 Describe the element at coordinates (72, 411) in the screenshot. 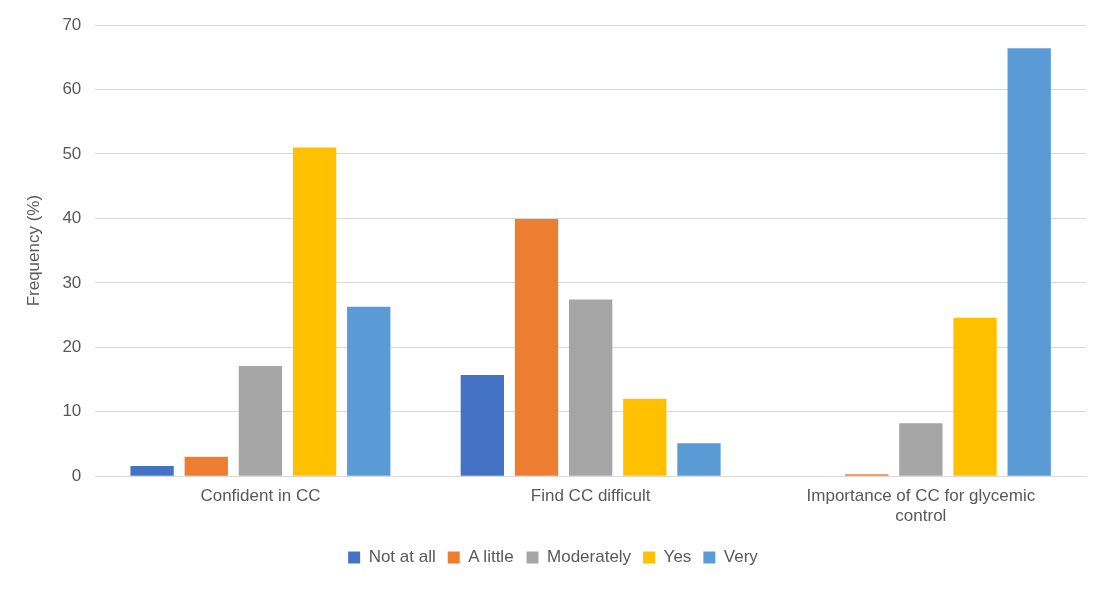

I see `y-tick-label: 10` at that location.